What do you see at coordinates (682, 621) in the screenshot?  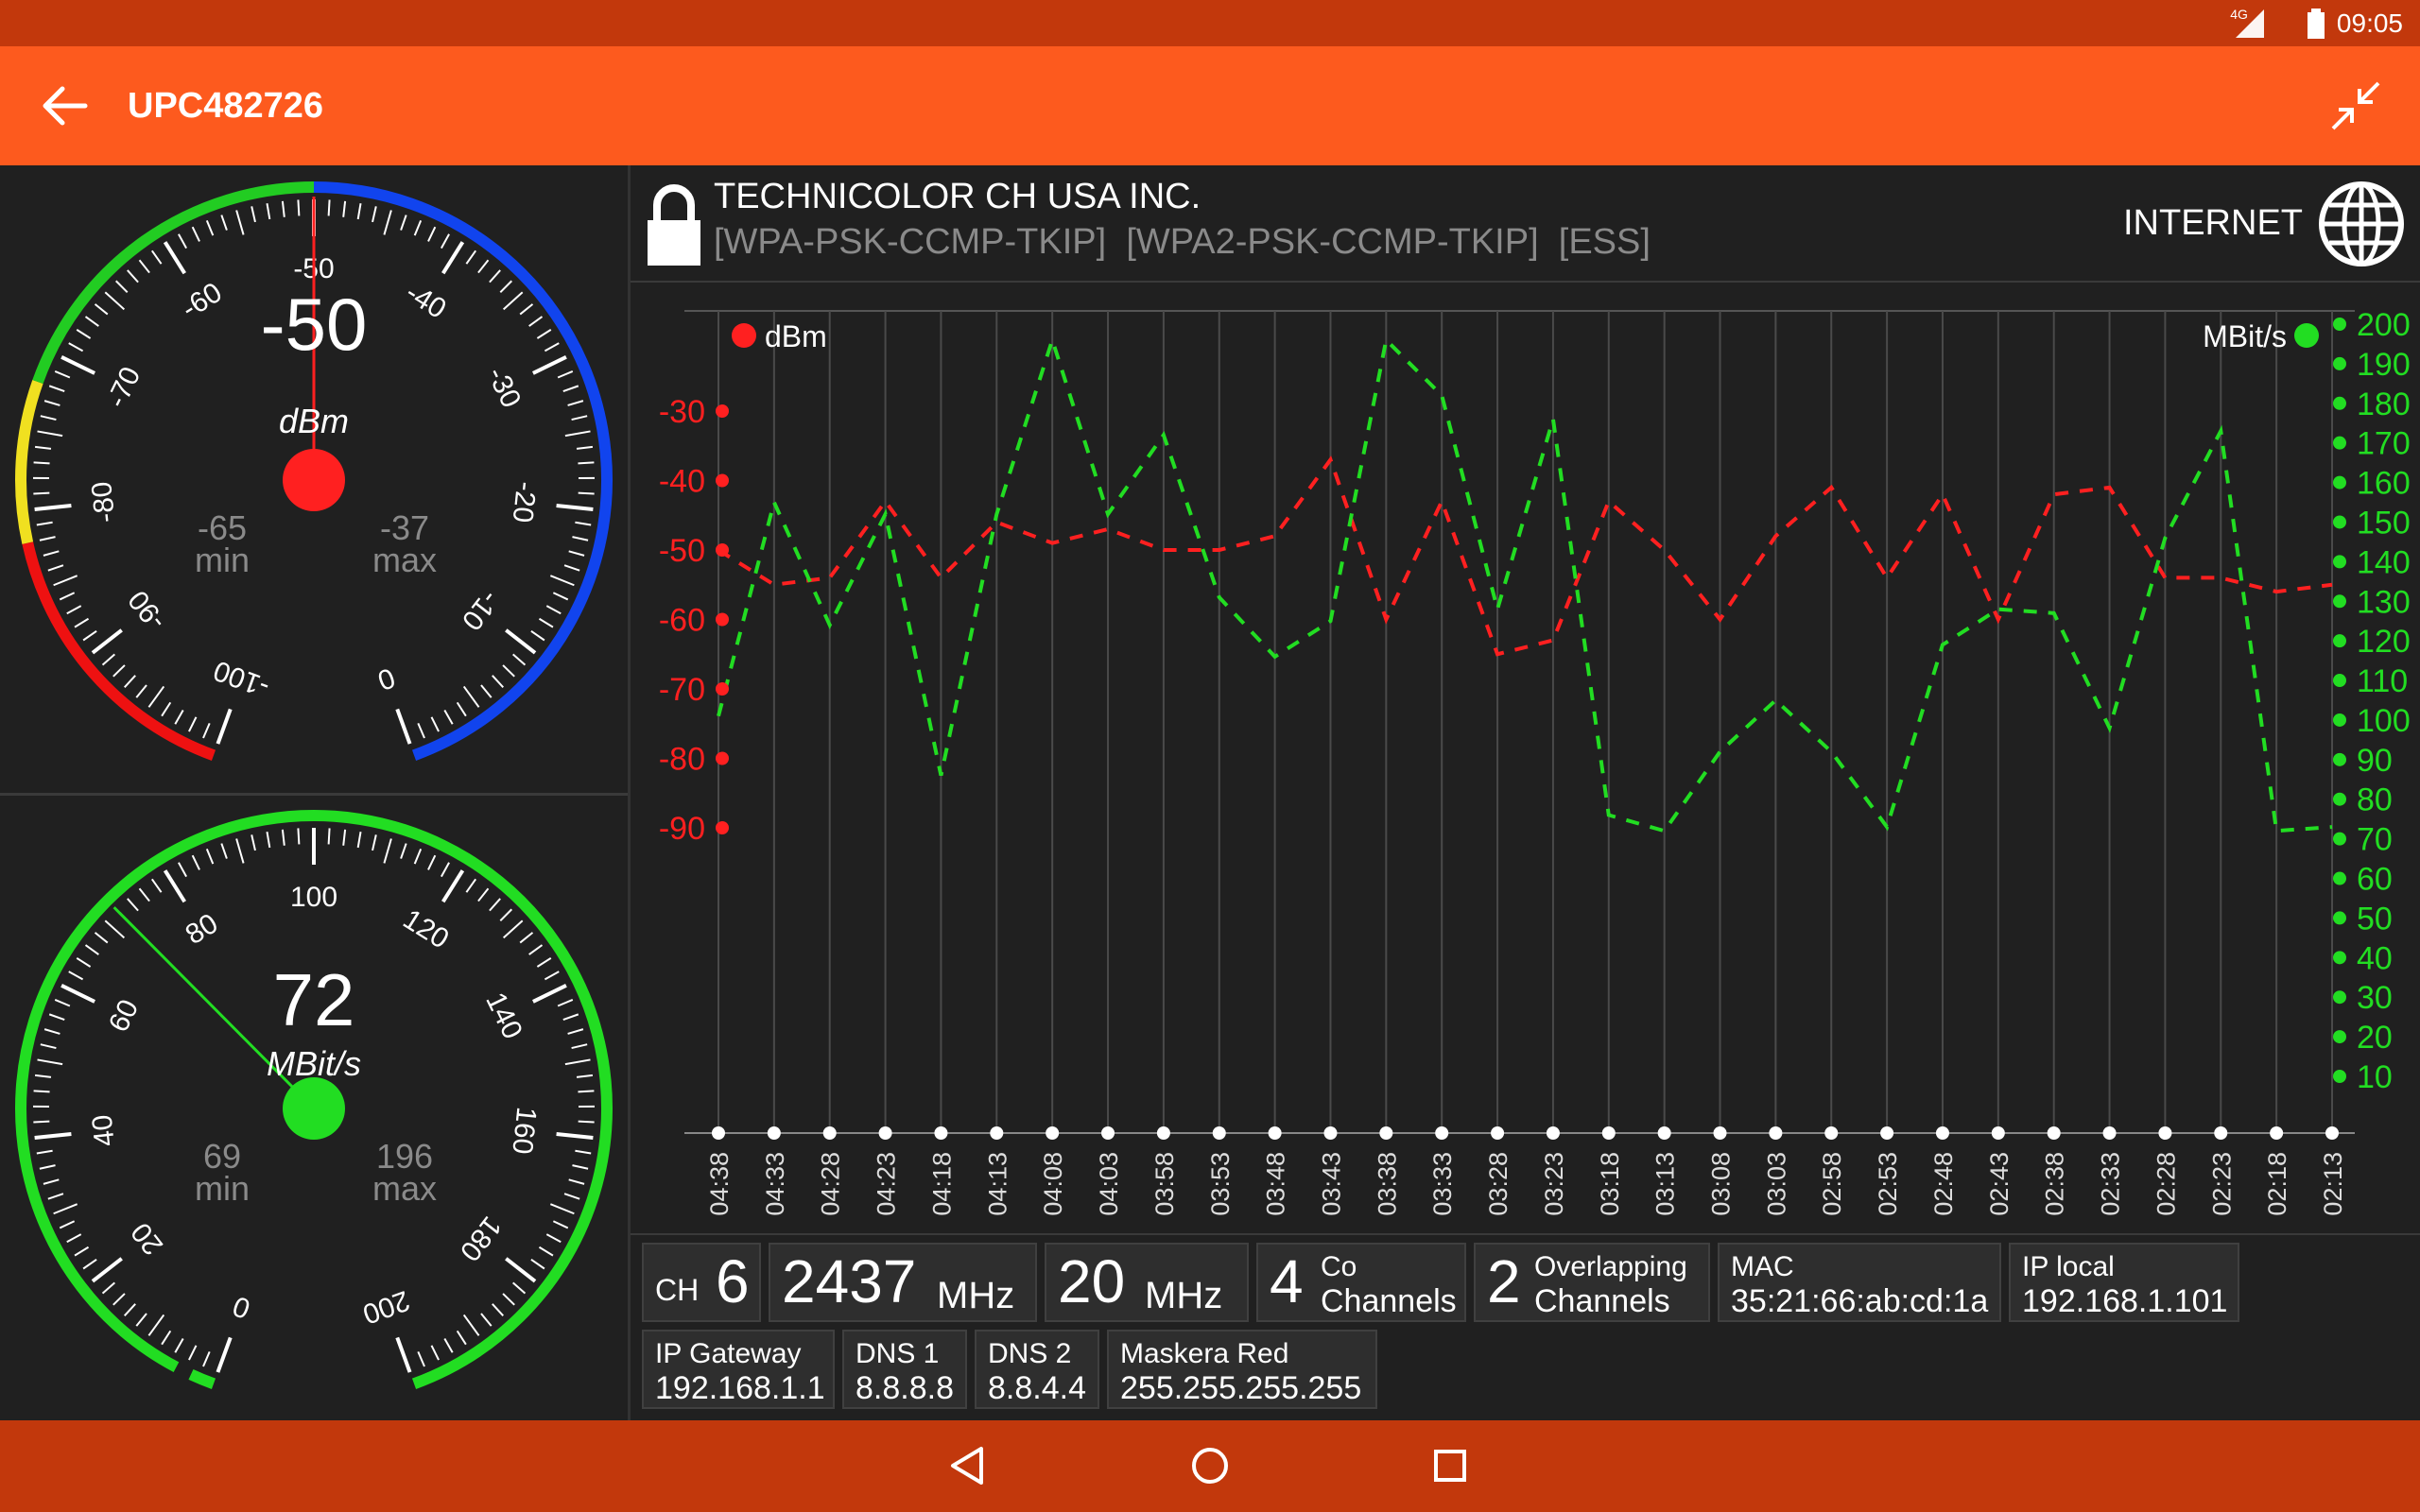 I see `chart-left-tick-label: -60` at bounding box center [682, 621].